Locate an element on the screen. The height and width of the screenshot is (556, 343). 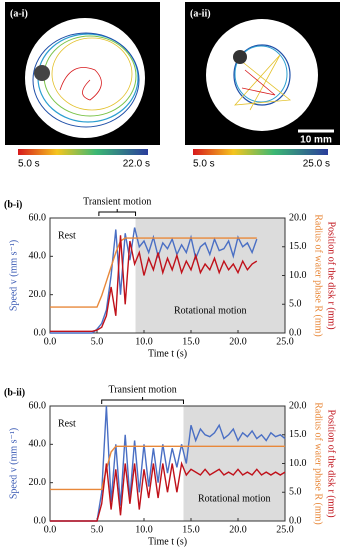
photo-a-ii: (a-ii) 10 mm is located at coordinates (262, 74).